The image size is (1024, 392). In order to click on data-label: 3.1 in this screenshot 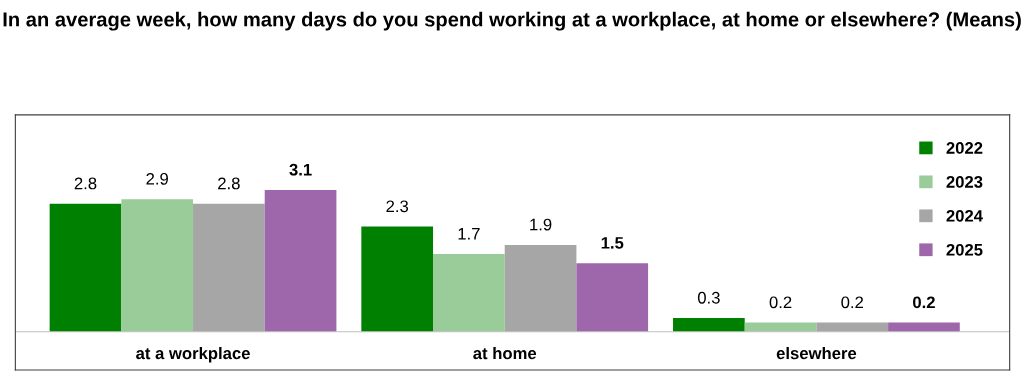, I will do `click(300, 169)`.